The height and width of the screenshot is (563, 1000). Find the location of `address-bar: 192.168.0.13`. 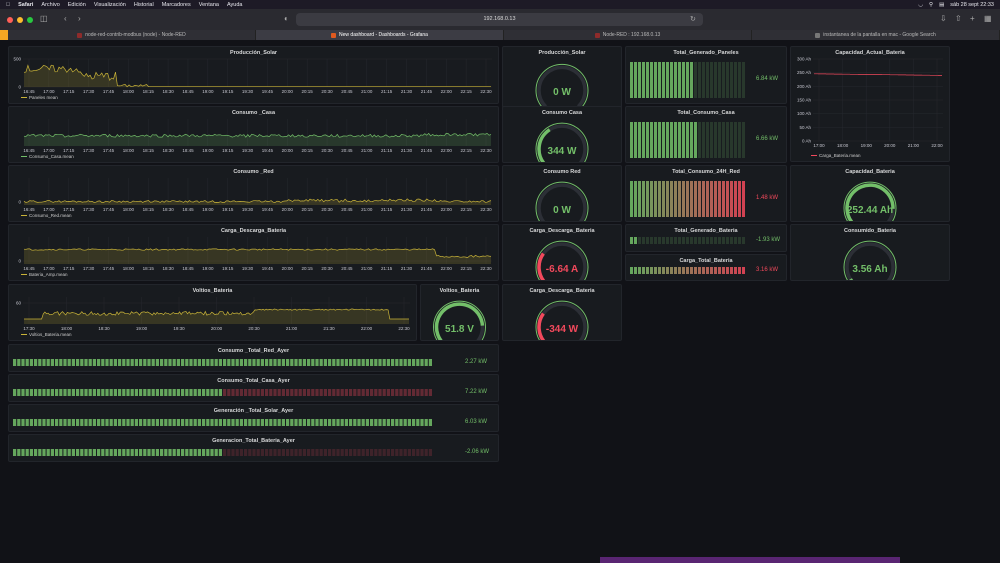

address-bar: 192.168.0.13 is located at coordinates (499, 19).